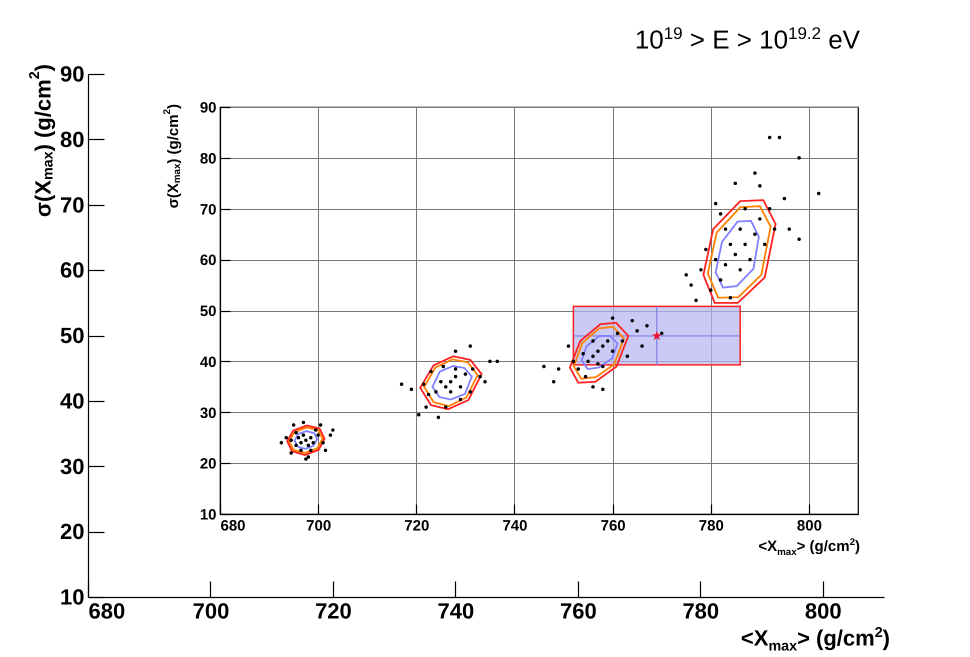 Image resolution: width=970 pixels, height=657 pixels. Describe the element at coordinates (747, 39) in the screenshot. I see `chart-title: 10$^{19}$ > E > 10$^{19.2}$ eV` at that location.